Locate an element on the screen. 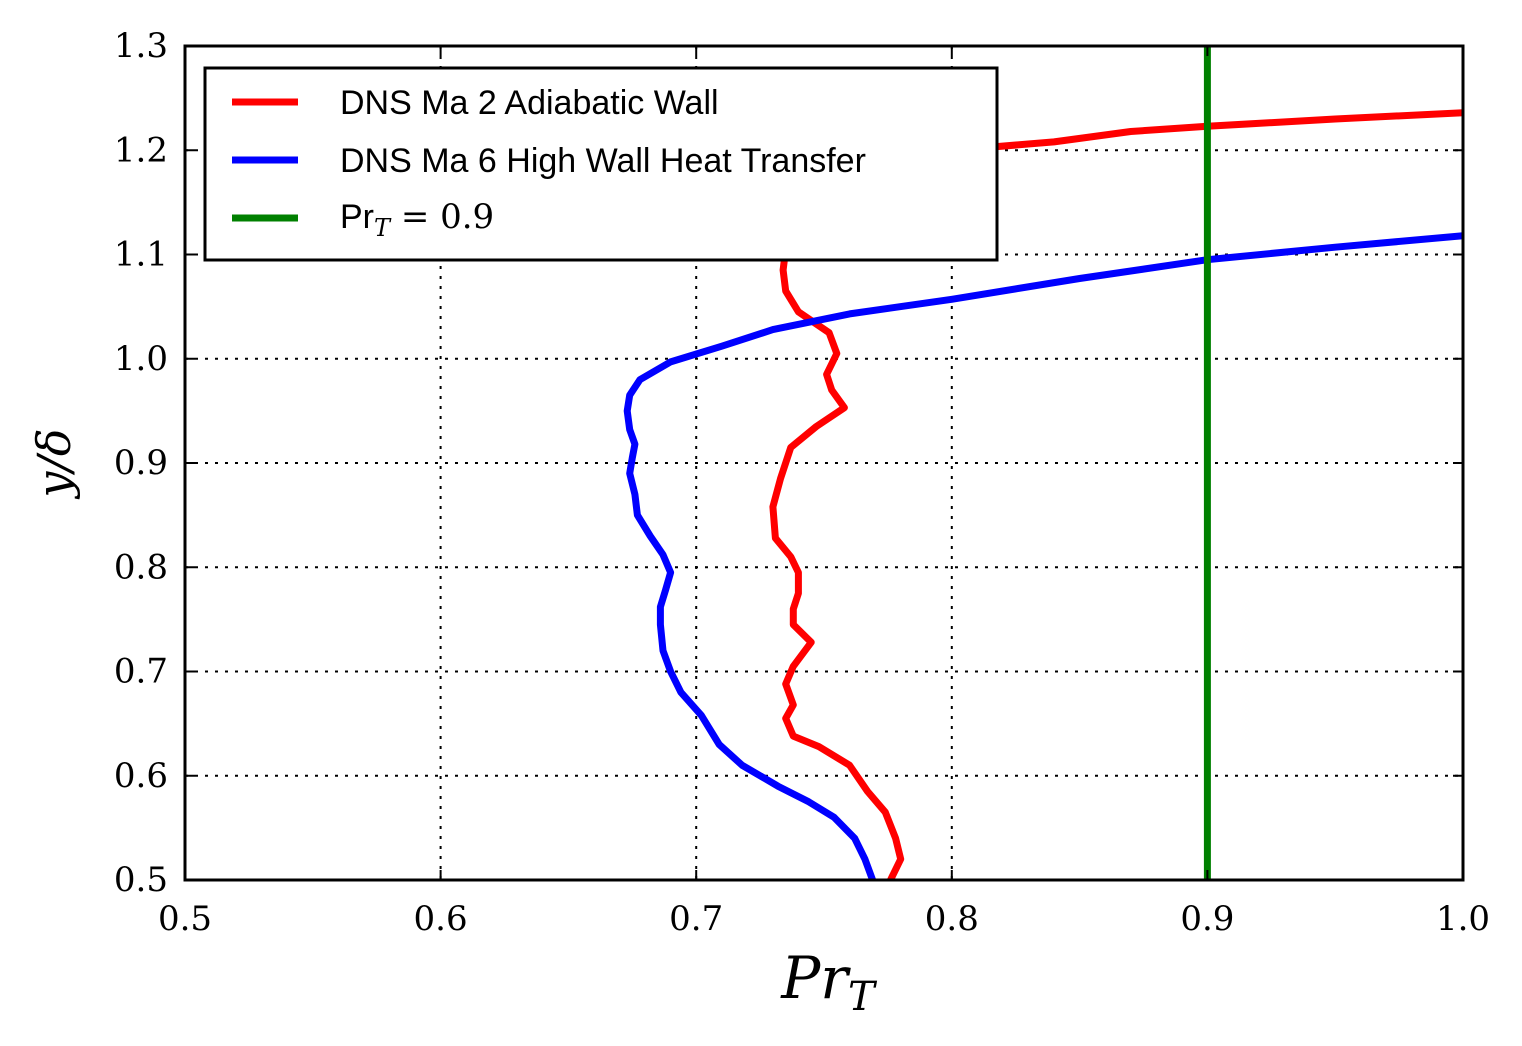  y-tick-label: 0.9 is located at coordinates (141, 463).